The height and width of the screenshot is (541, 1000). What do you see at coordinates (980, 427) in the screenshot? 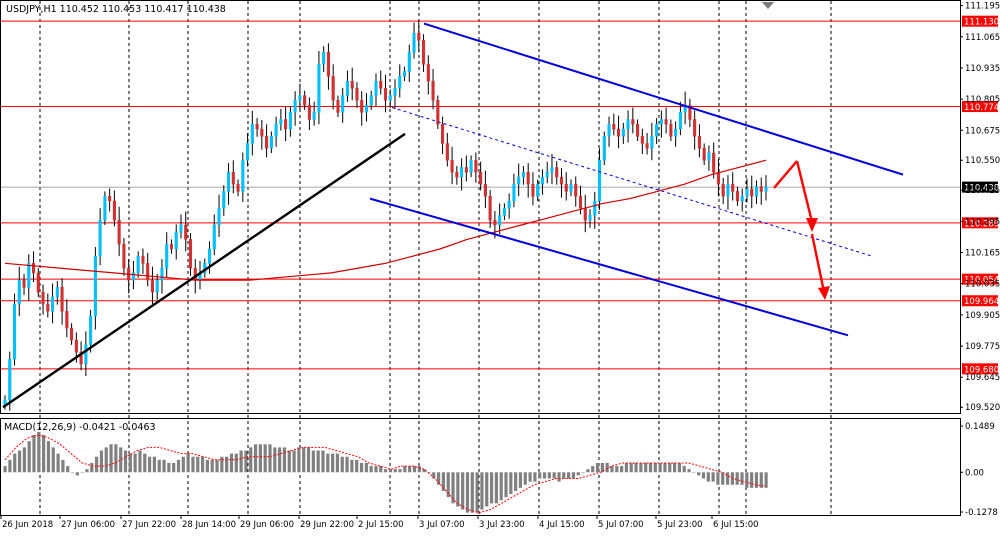
I see `macd-tick-label: 0.1489` at bounding box center [980, 427].